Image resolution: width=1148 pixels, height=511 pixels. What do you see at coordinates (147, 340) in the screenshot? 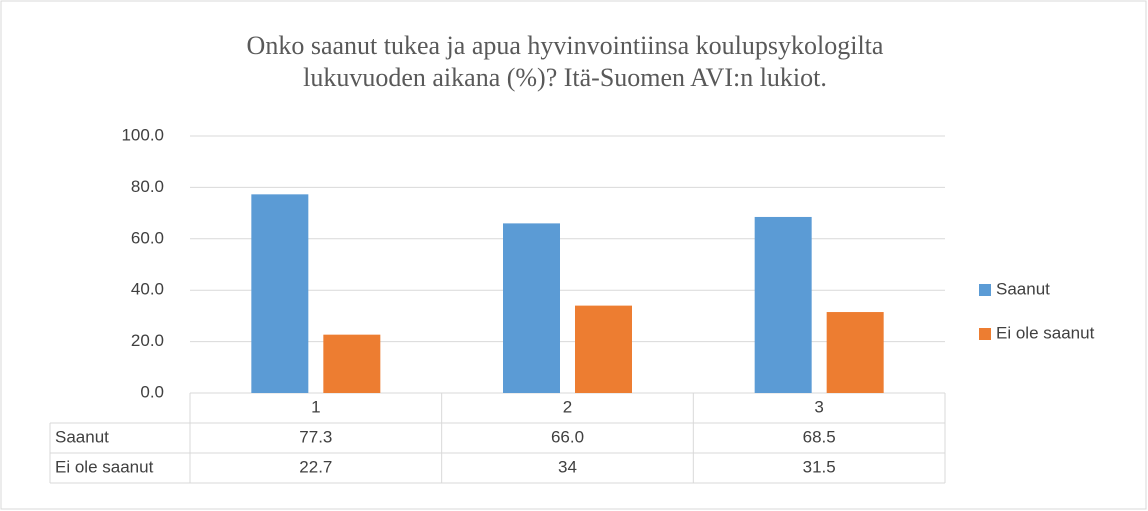
I see `y-tick-label: 20.0` at bounding box center [147, 340].